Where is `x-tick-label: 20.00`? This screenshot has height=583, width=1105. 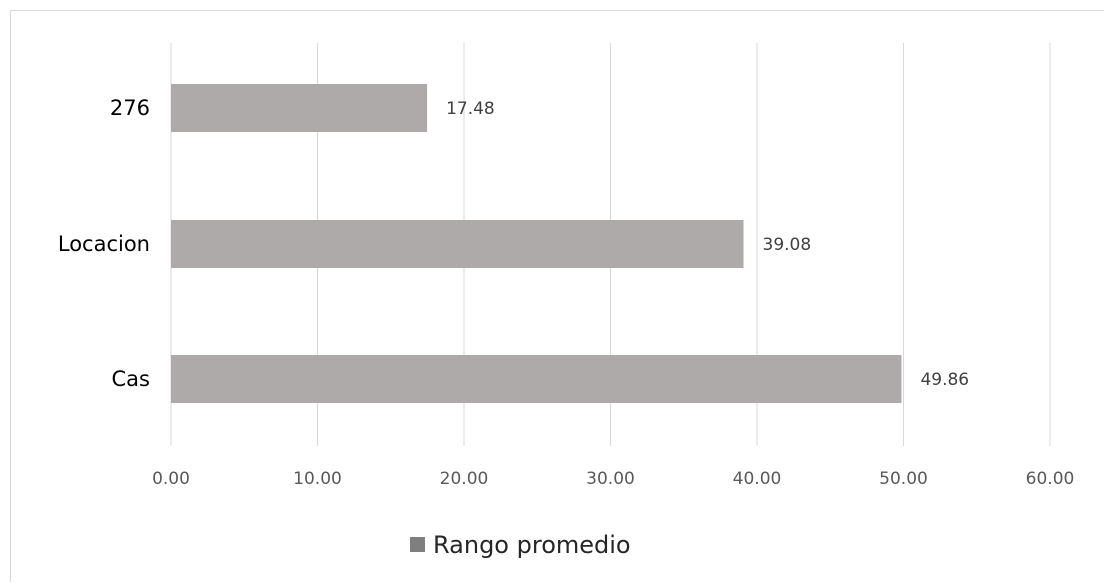
x-tick-label: 20.00 is located at coordinates (464, 479).